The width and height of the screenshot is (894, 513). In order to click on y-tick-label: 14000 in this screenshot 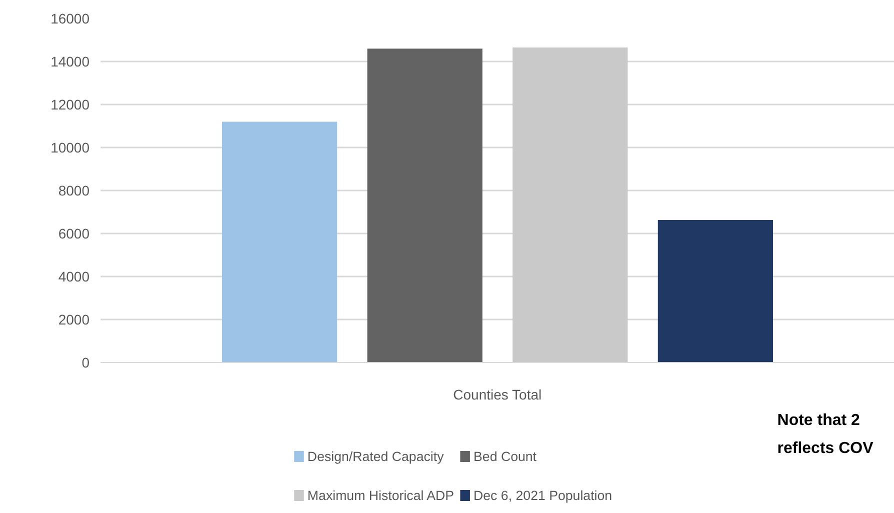, I will do `click(70, 62)`.